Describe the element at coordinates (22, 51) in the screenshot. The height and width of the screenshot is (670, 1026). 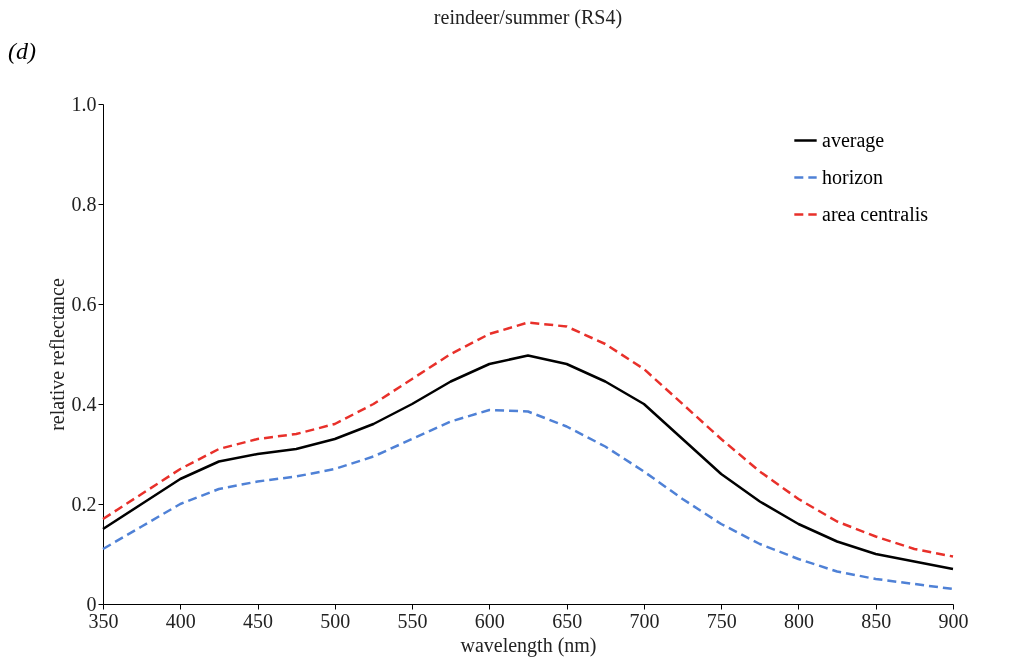
I see `text: (d)` at that location.